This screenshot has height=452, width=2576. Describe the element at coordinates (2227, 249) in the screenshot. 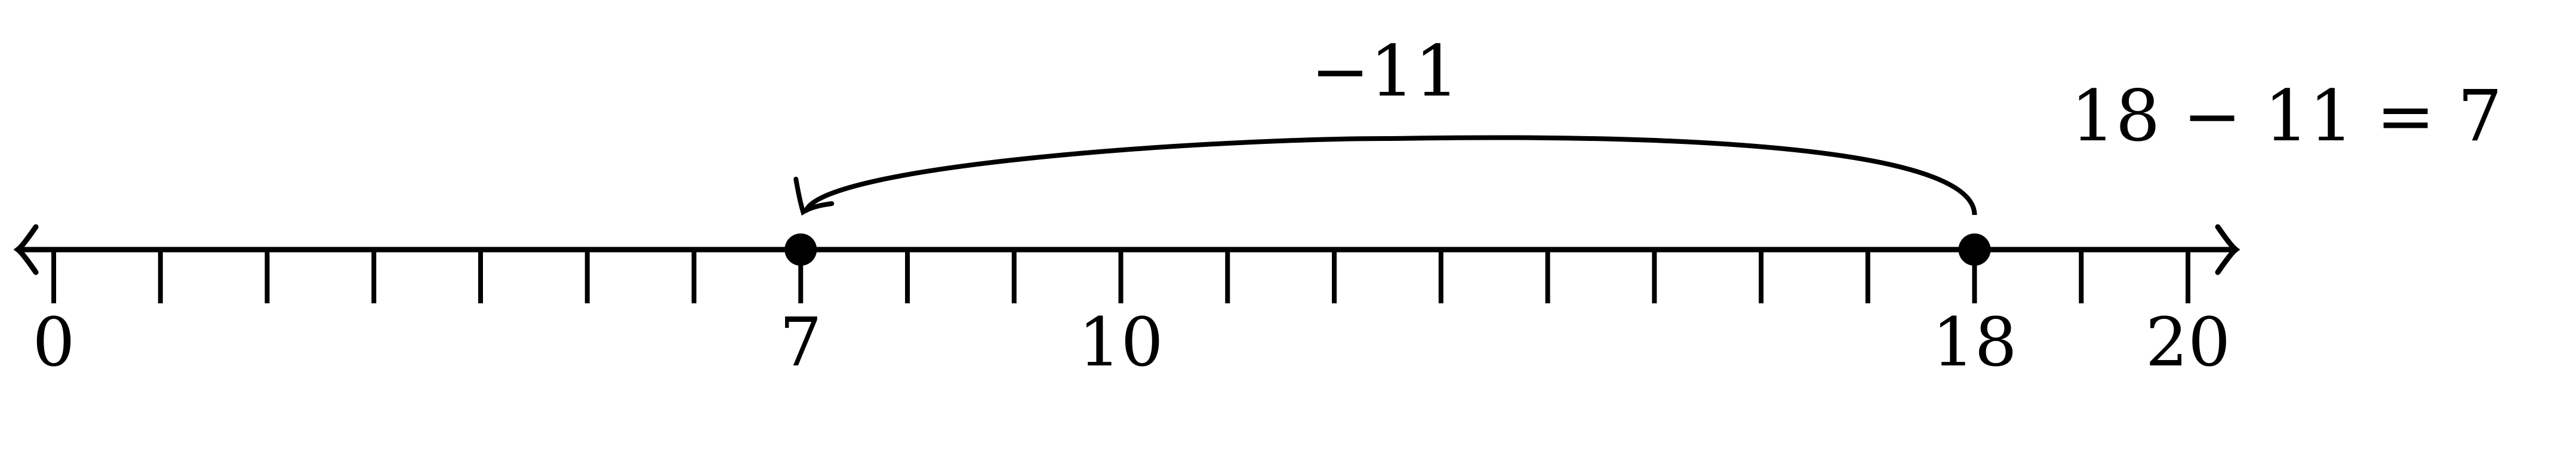

I see `right-arrowhead` at that location.